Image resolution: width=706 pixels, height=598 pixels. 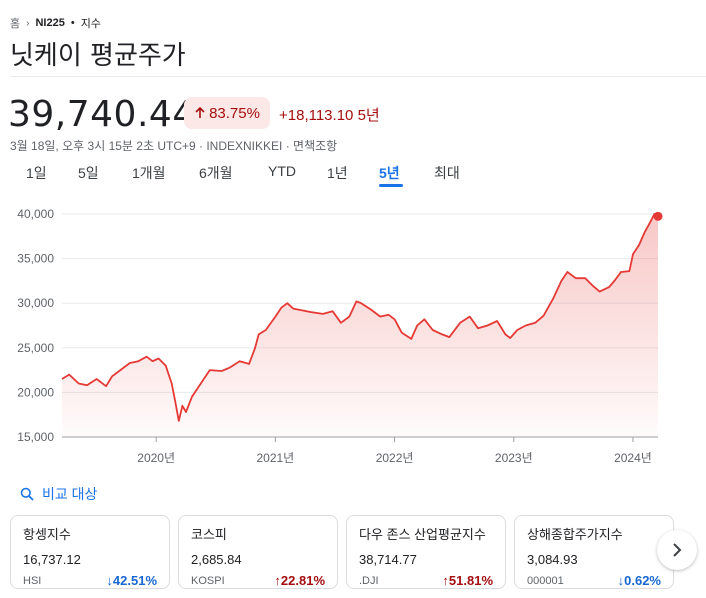 I want to click on breadcrumb-symbol: NI225, so click(x=50, y=23).